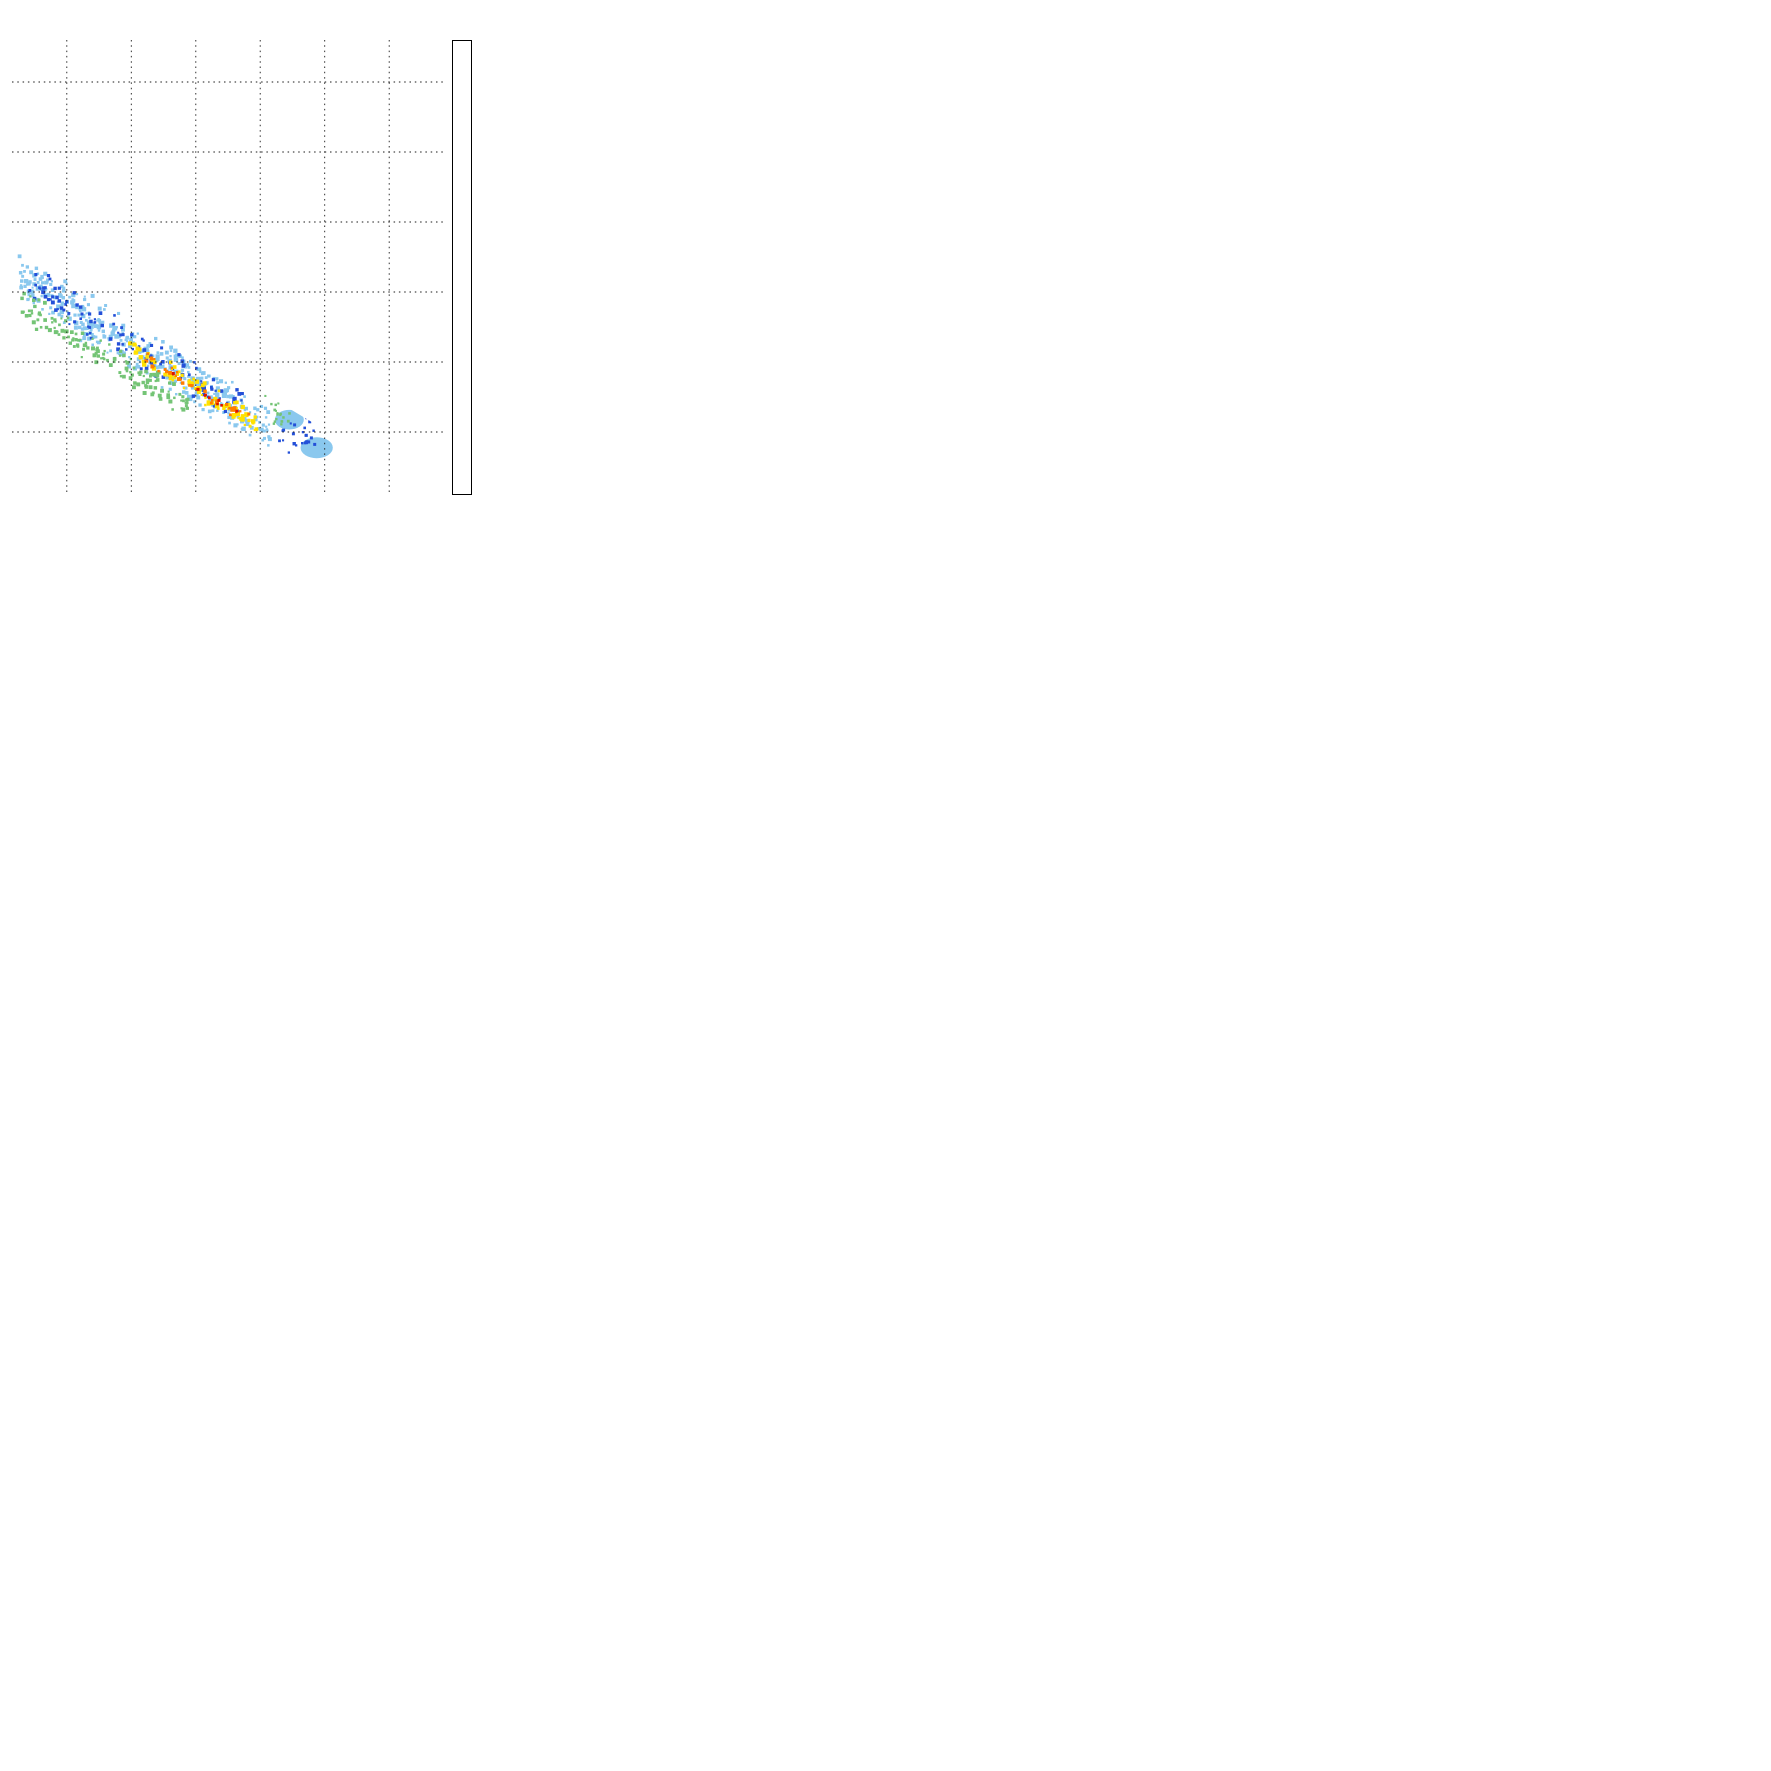 This screenshot has height=1771, width=1771. Describe the element at coordinates (175, 356) in the screenshot. I see `data-layer` at that location.